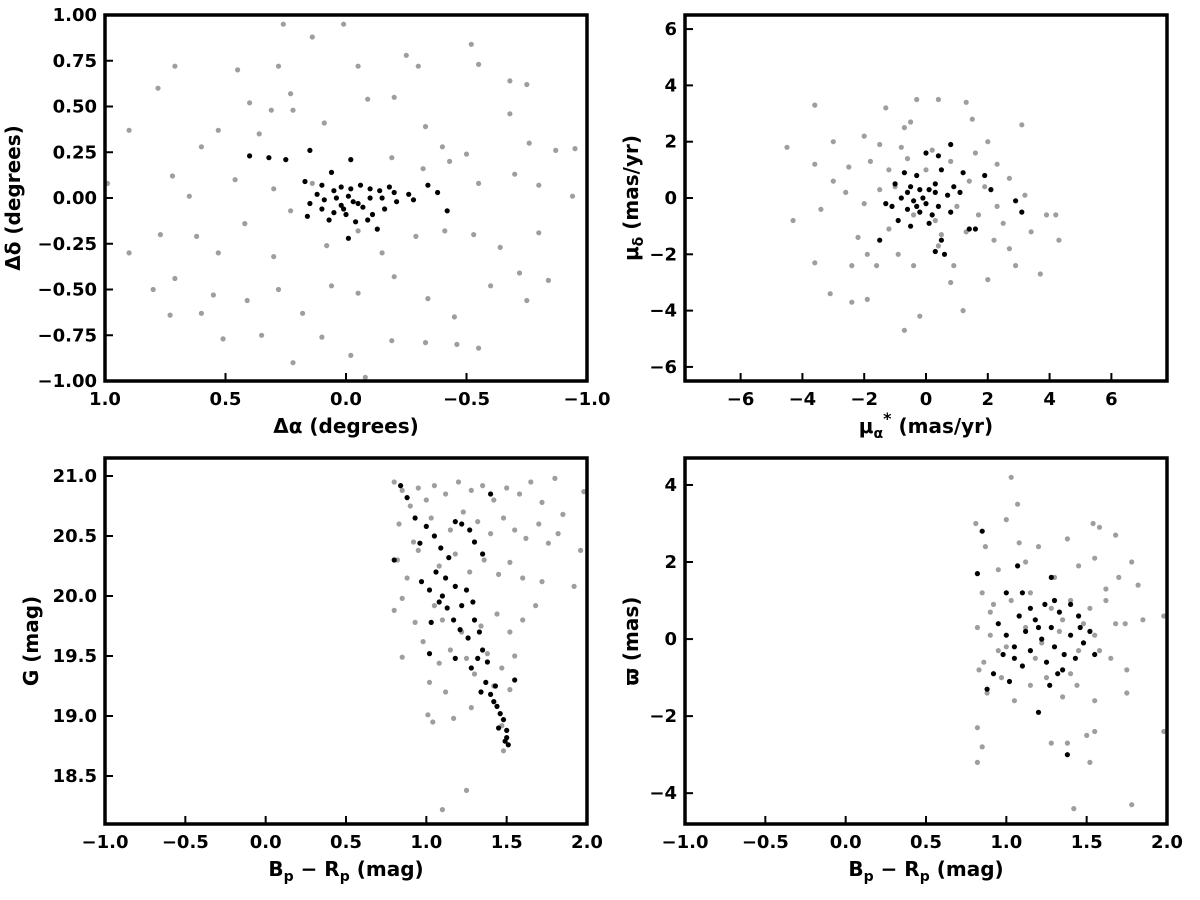 This screenshot has width=1200, height=900. What do you see at coordinates (346, 842) in the screenshot?
I see `x-tick-label: 0.5` at bounding box center [346, 842].